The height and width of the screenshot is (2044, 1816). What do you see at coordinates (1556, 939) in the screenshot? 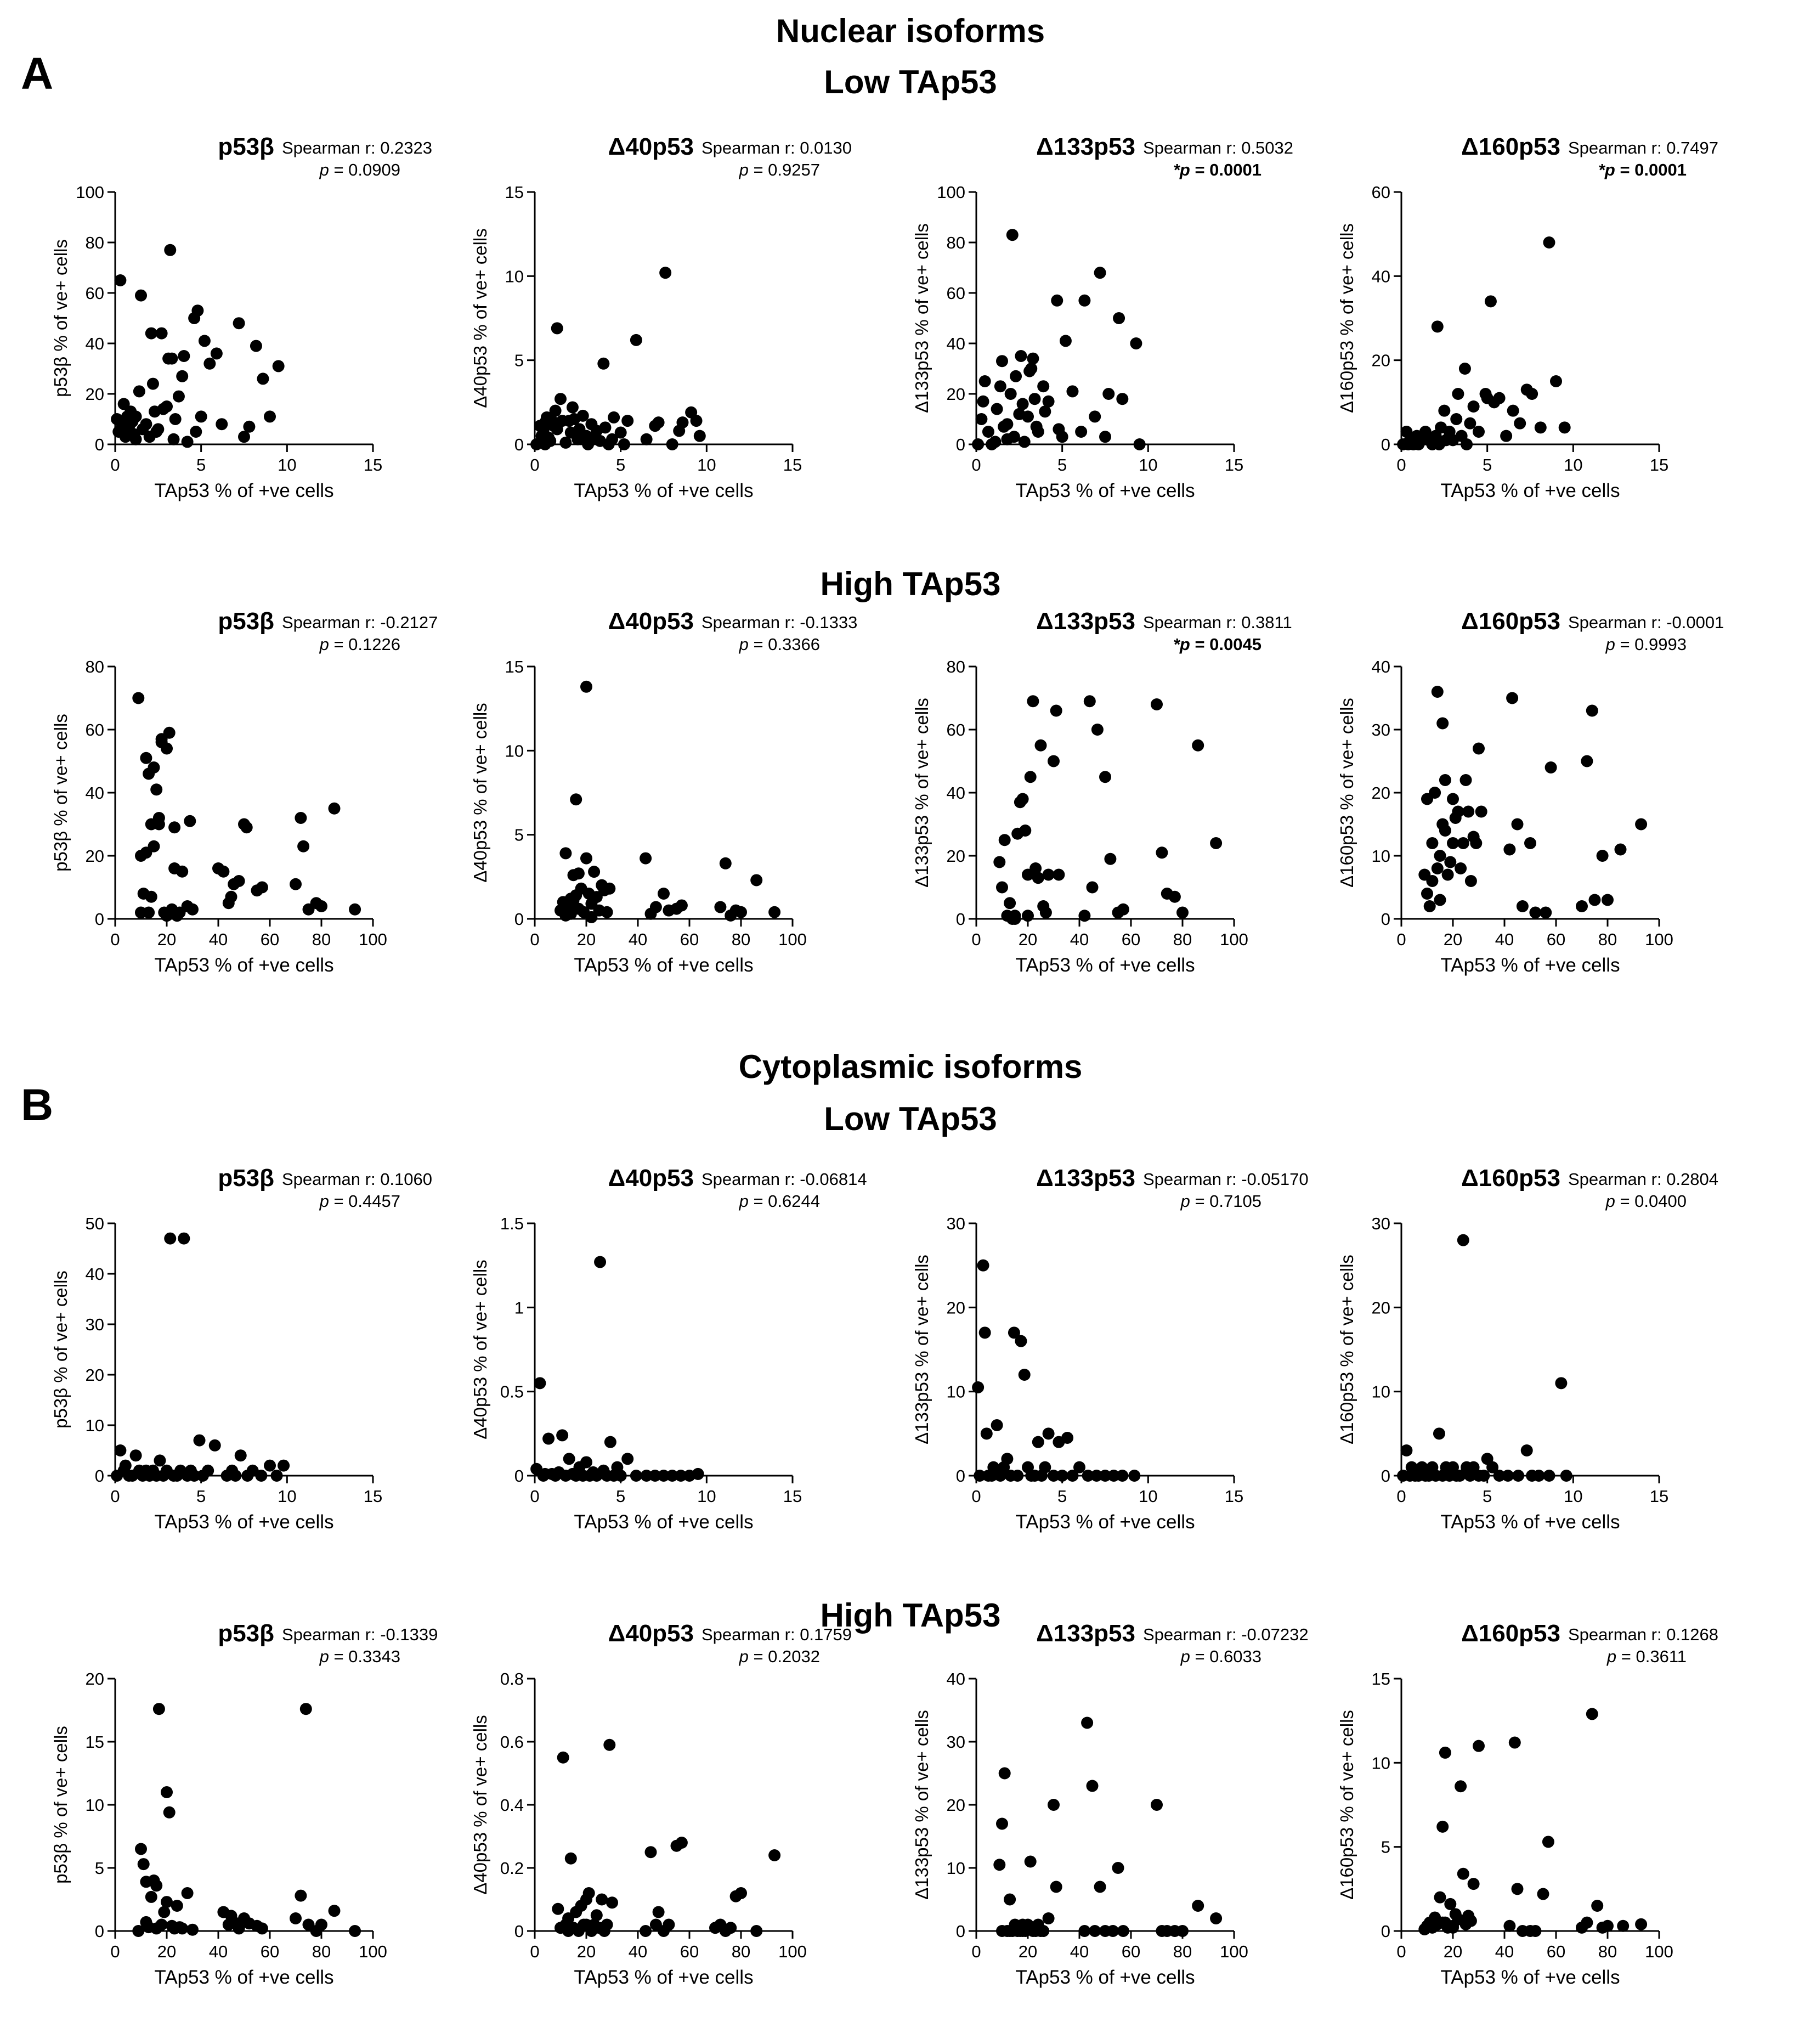
I see `x-tick-label: 60` at bounding box center [1556, 939].